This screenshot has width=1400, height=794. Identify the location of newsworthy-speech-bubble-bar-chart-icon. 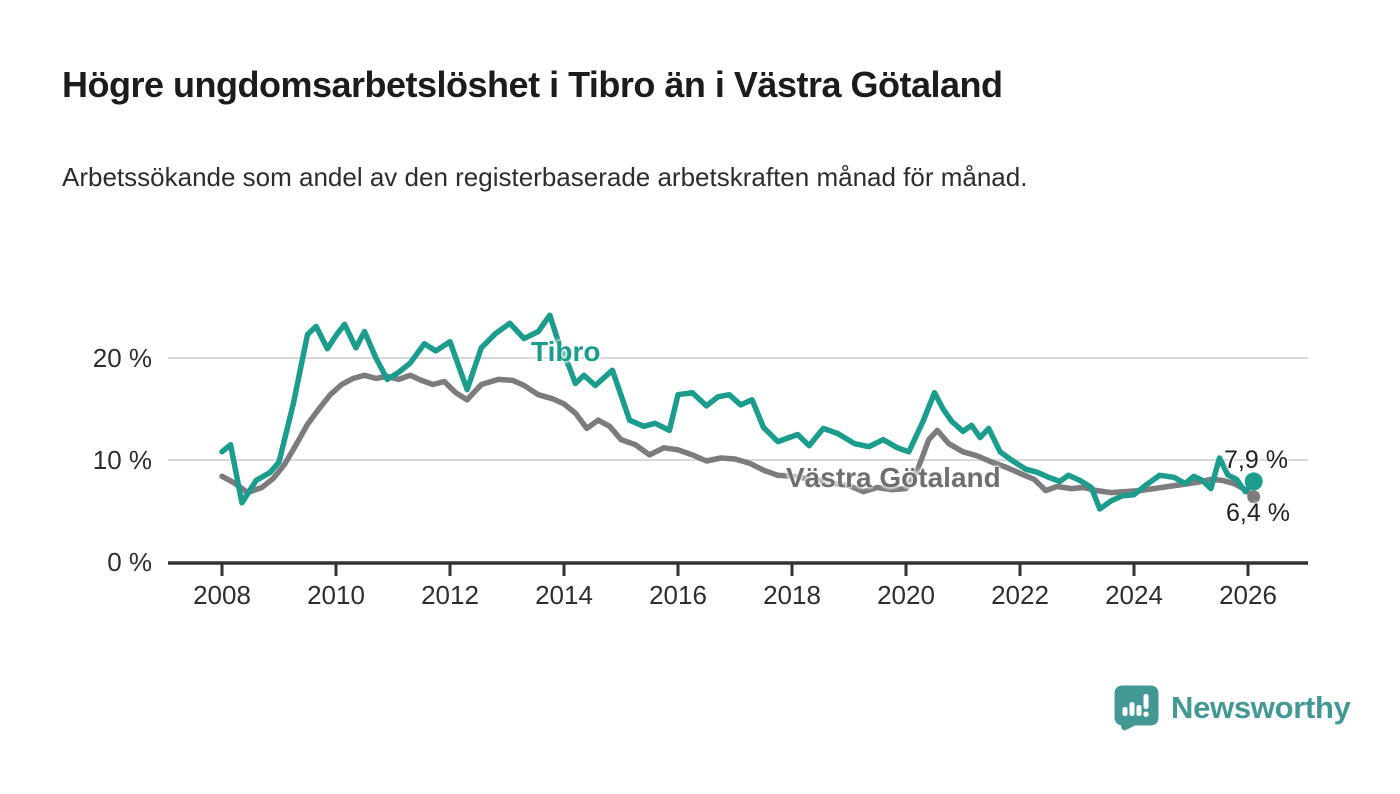
(1136, 708).